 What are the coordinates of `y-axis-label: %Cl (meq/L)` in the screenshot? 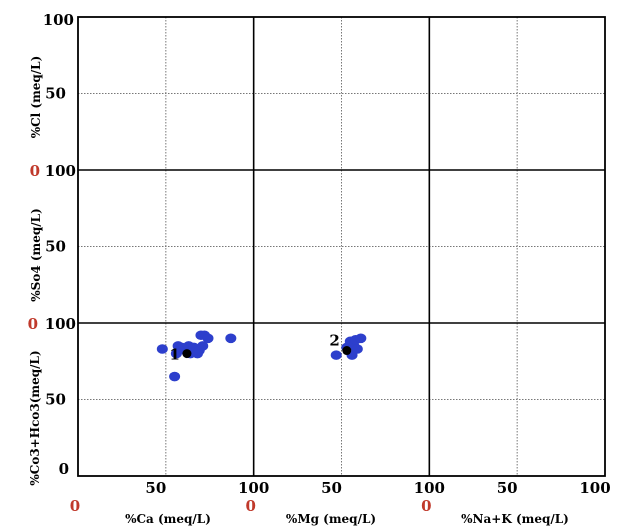 It's located at (36, 97).